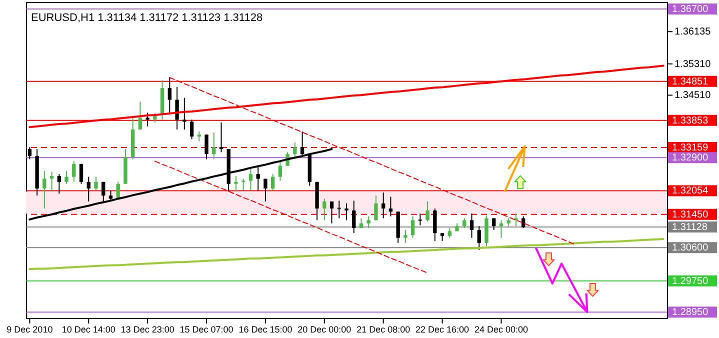  Describe the element at coordinates (265, 329) in the screenshot. I see `x-tick-label: 16 Dec 15:00` at that location.